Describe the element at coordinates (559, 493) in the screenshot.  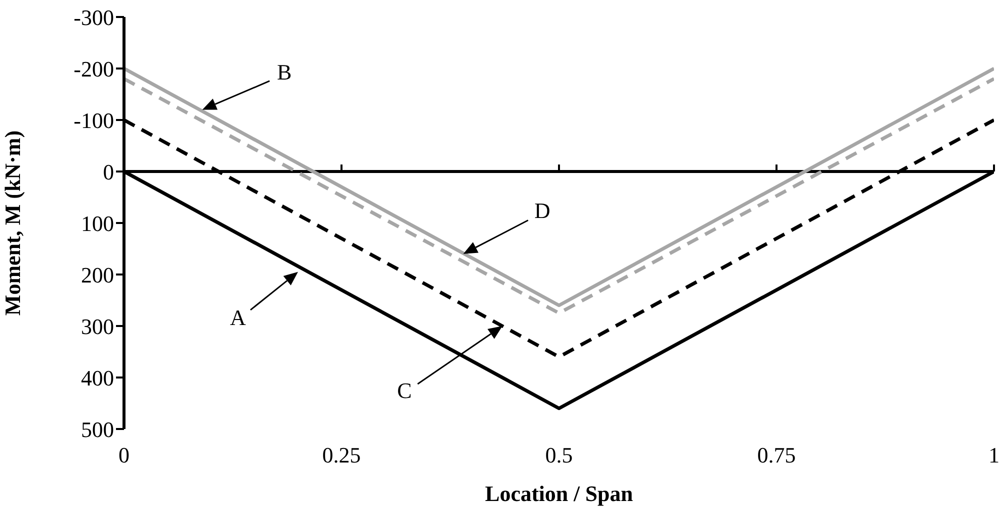
I see `x-axis-title: Location / Span` at that location.